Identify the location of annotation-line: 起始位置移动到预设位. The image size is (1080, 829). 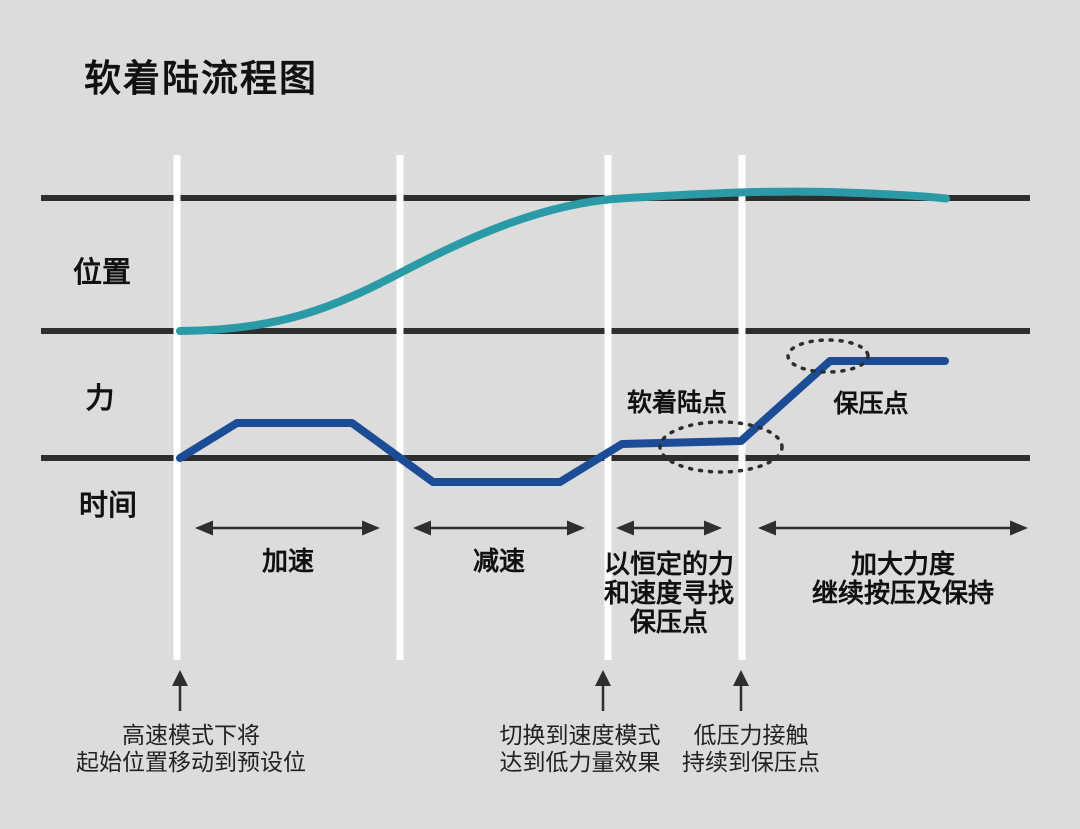
(191, 762).